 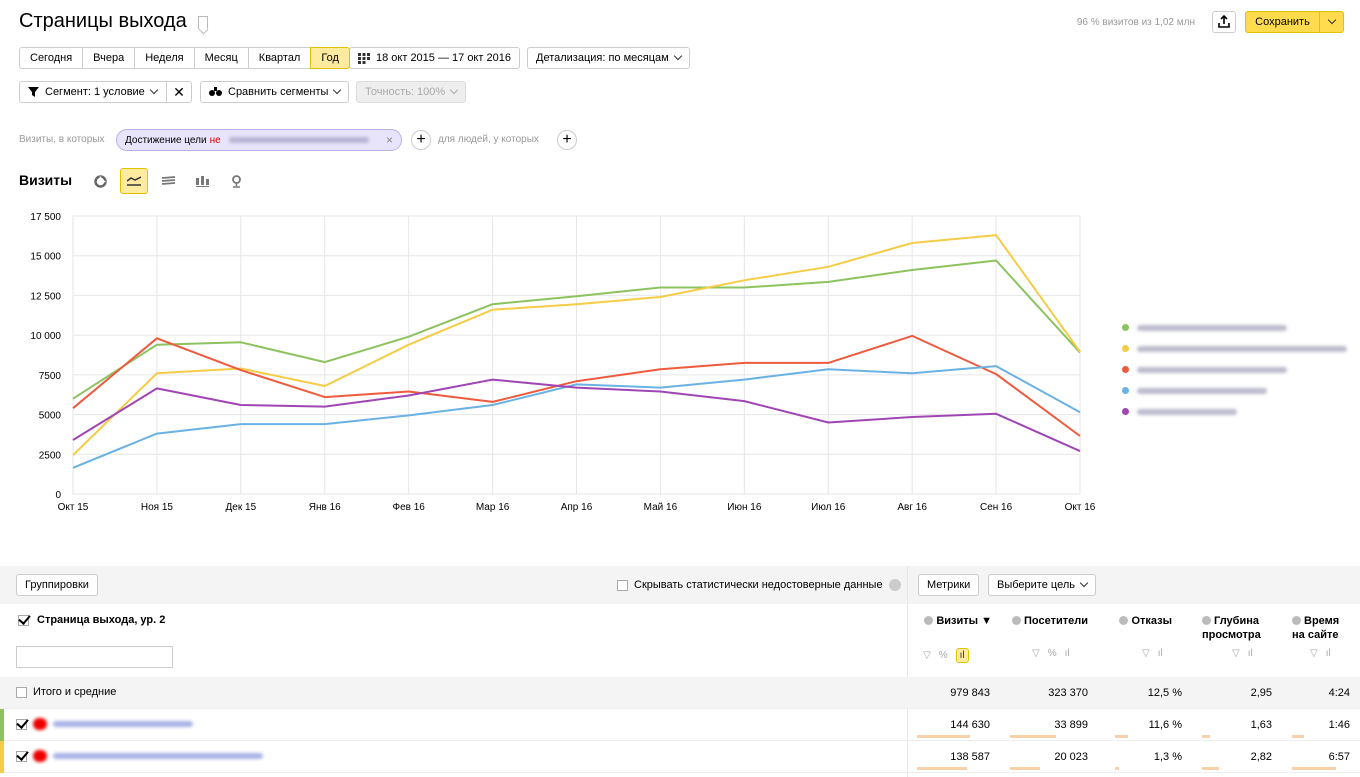 What do you see at coordinates (75, 692) in the screenshot?
I see `totals-label: Итого и средние` at bounding box center [75, 692].